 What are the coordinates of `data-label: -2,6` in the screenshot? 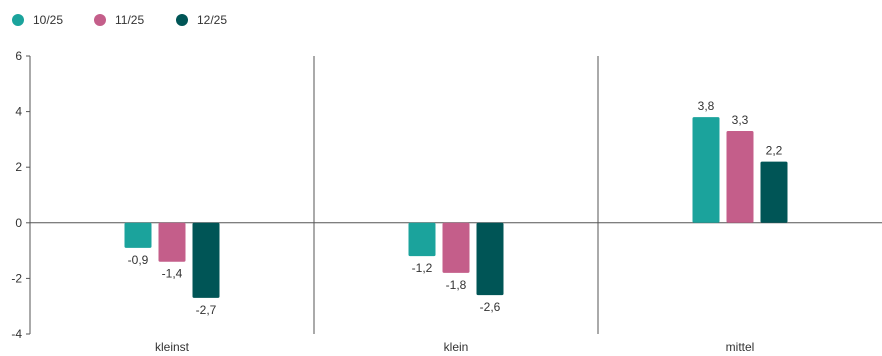 It's located at (490, 307).